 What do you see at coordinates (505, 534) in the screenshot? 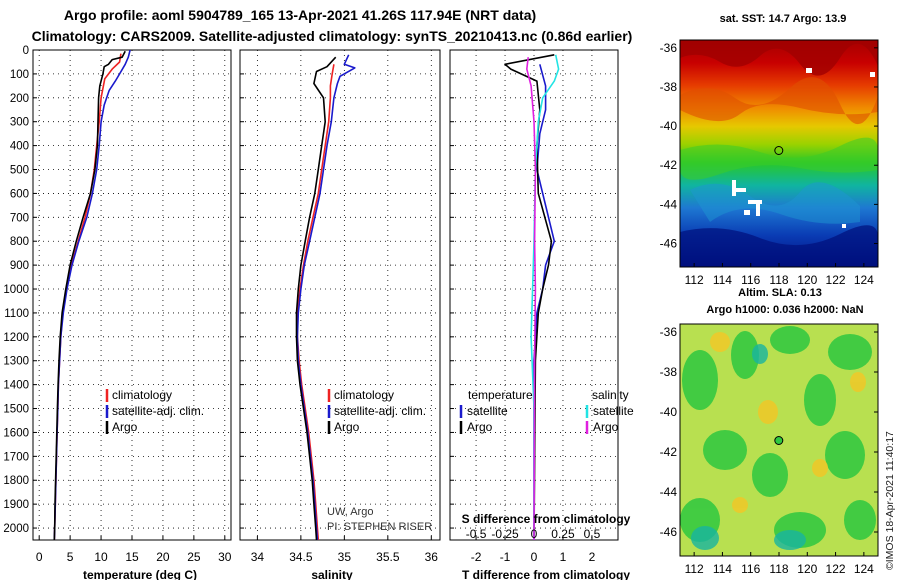
I see `s-diff-tick-label: -0.25` at bounding box center [505, 534].